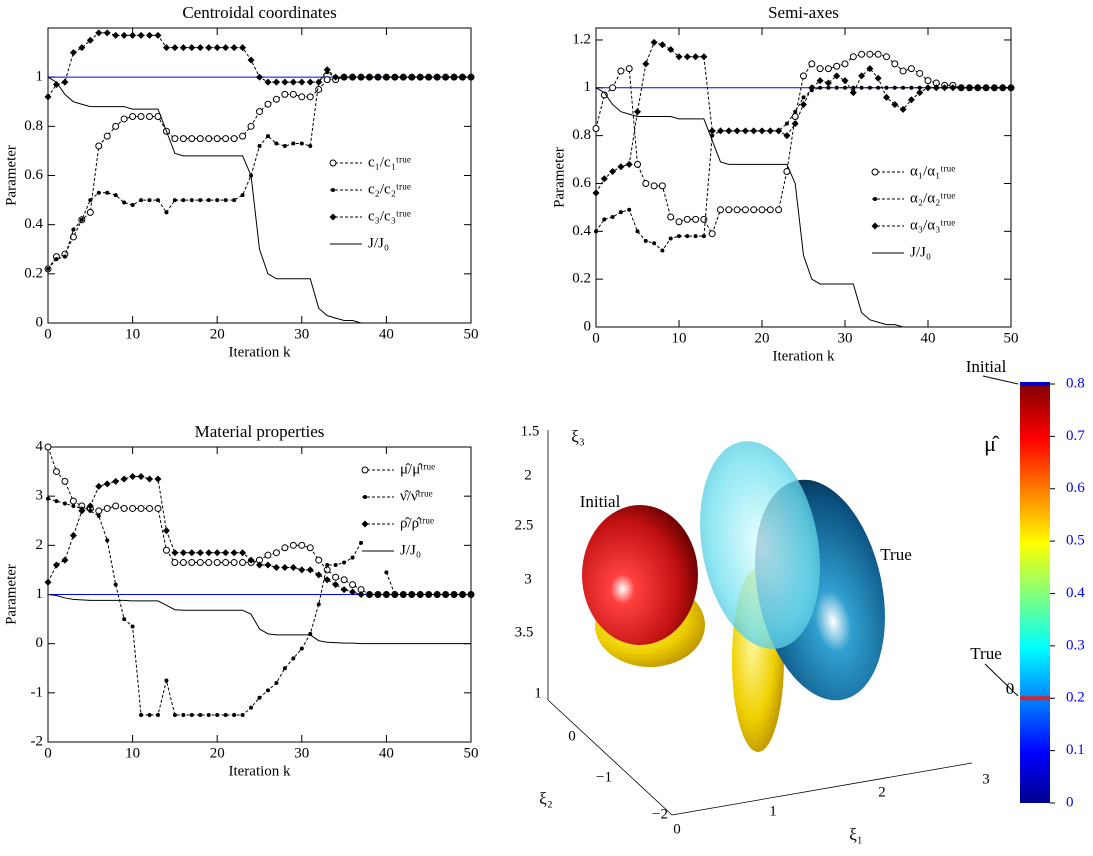 The image size is (1093, 856). Describe the element at coordinates (1075, 593) in the screenshot. I see `colorbar-tick-label: 0.4` at that location.